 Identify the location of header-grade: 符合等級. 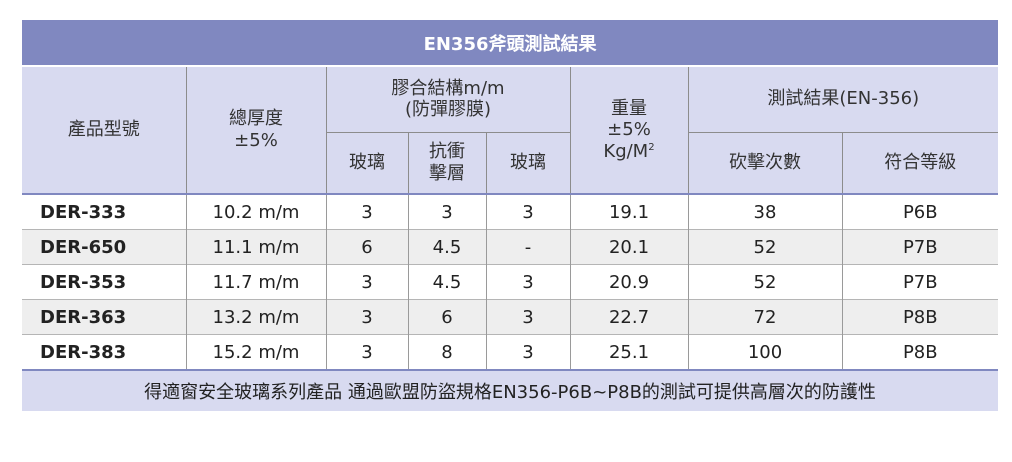
(920, 163).